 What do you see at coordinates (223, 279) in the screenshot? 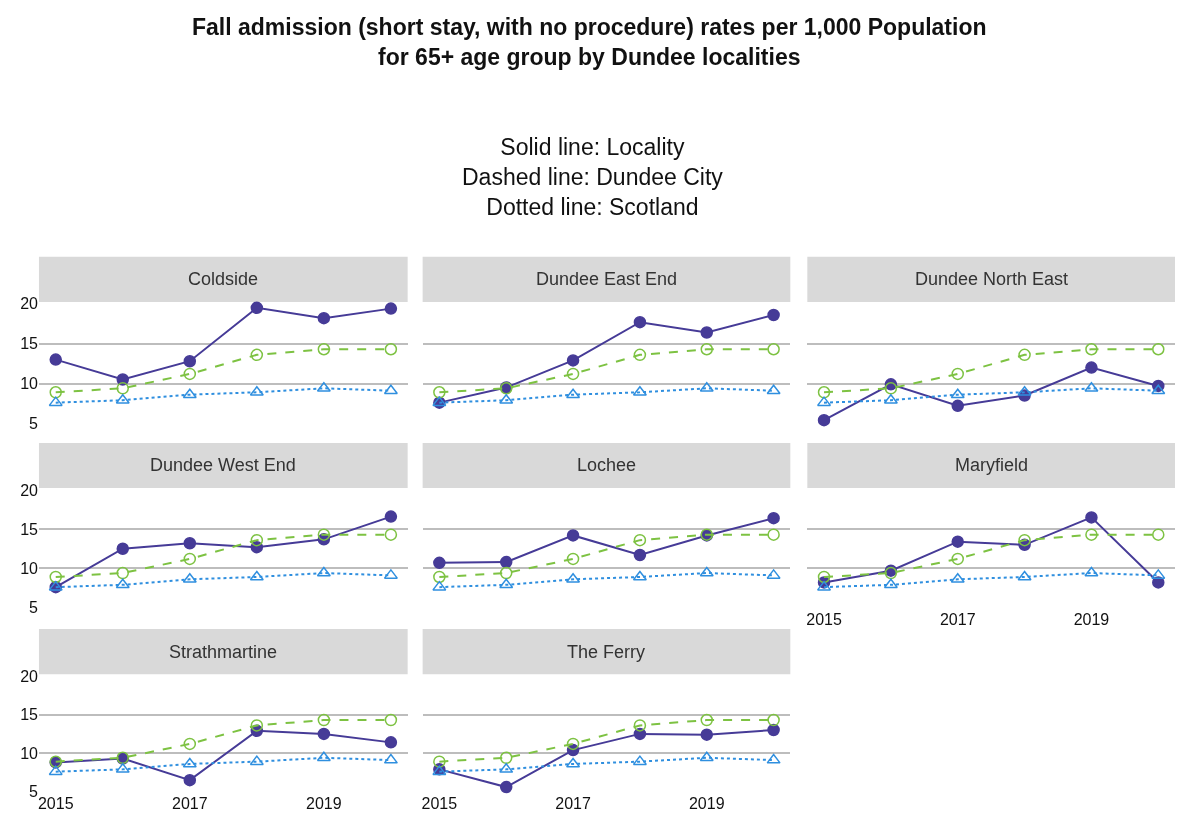
I see `chart-title: Coldside` at bounding box center [223, 279].